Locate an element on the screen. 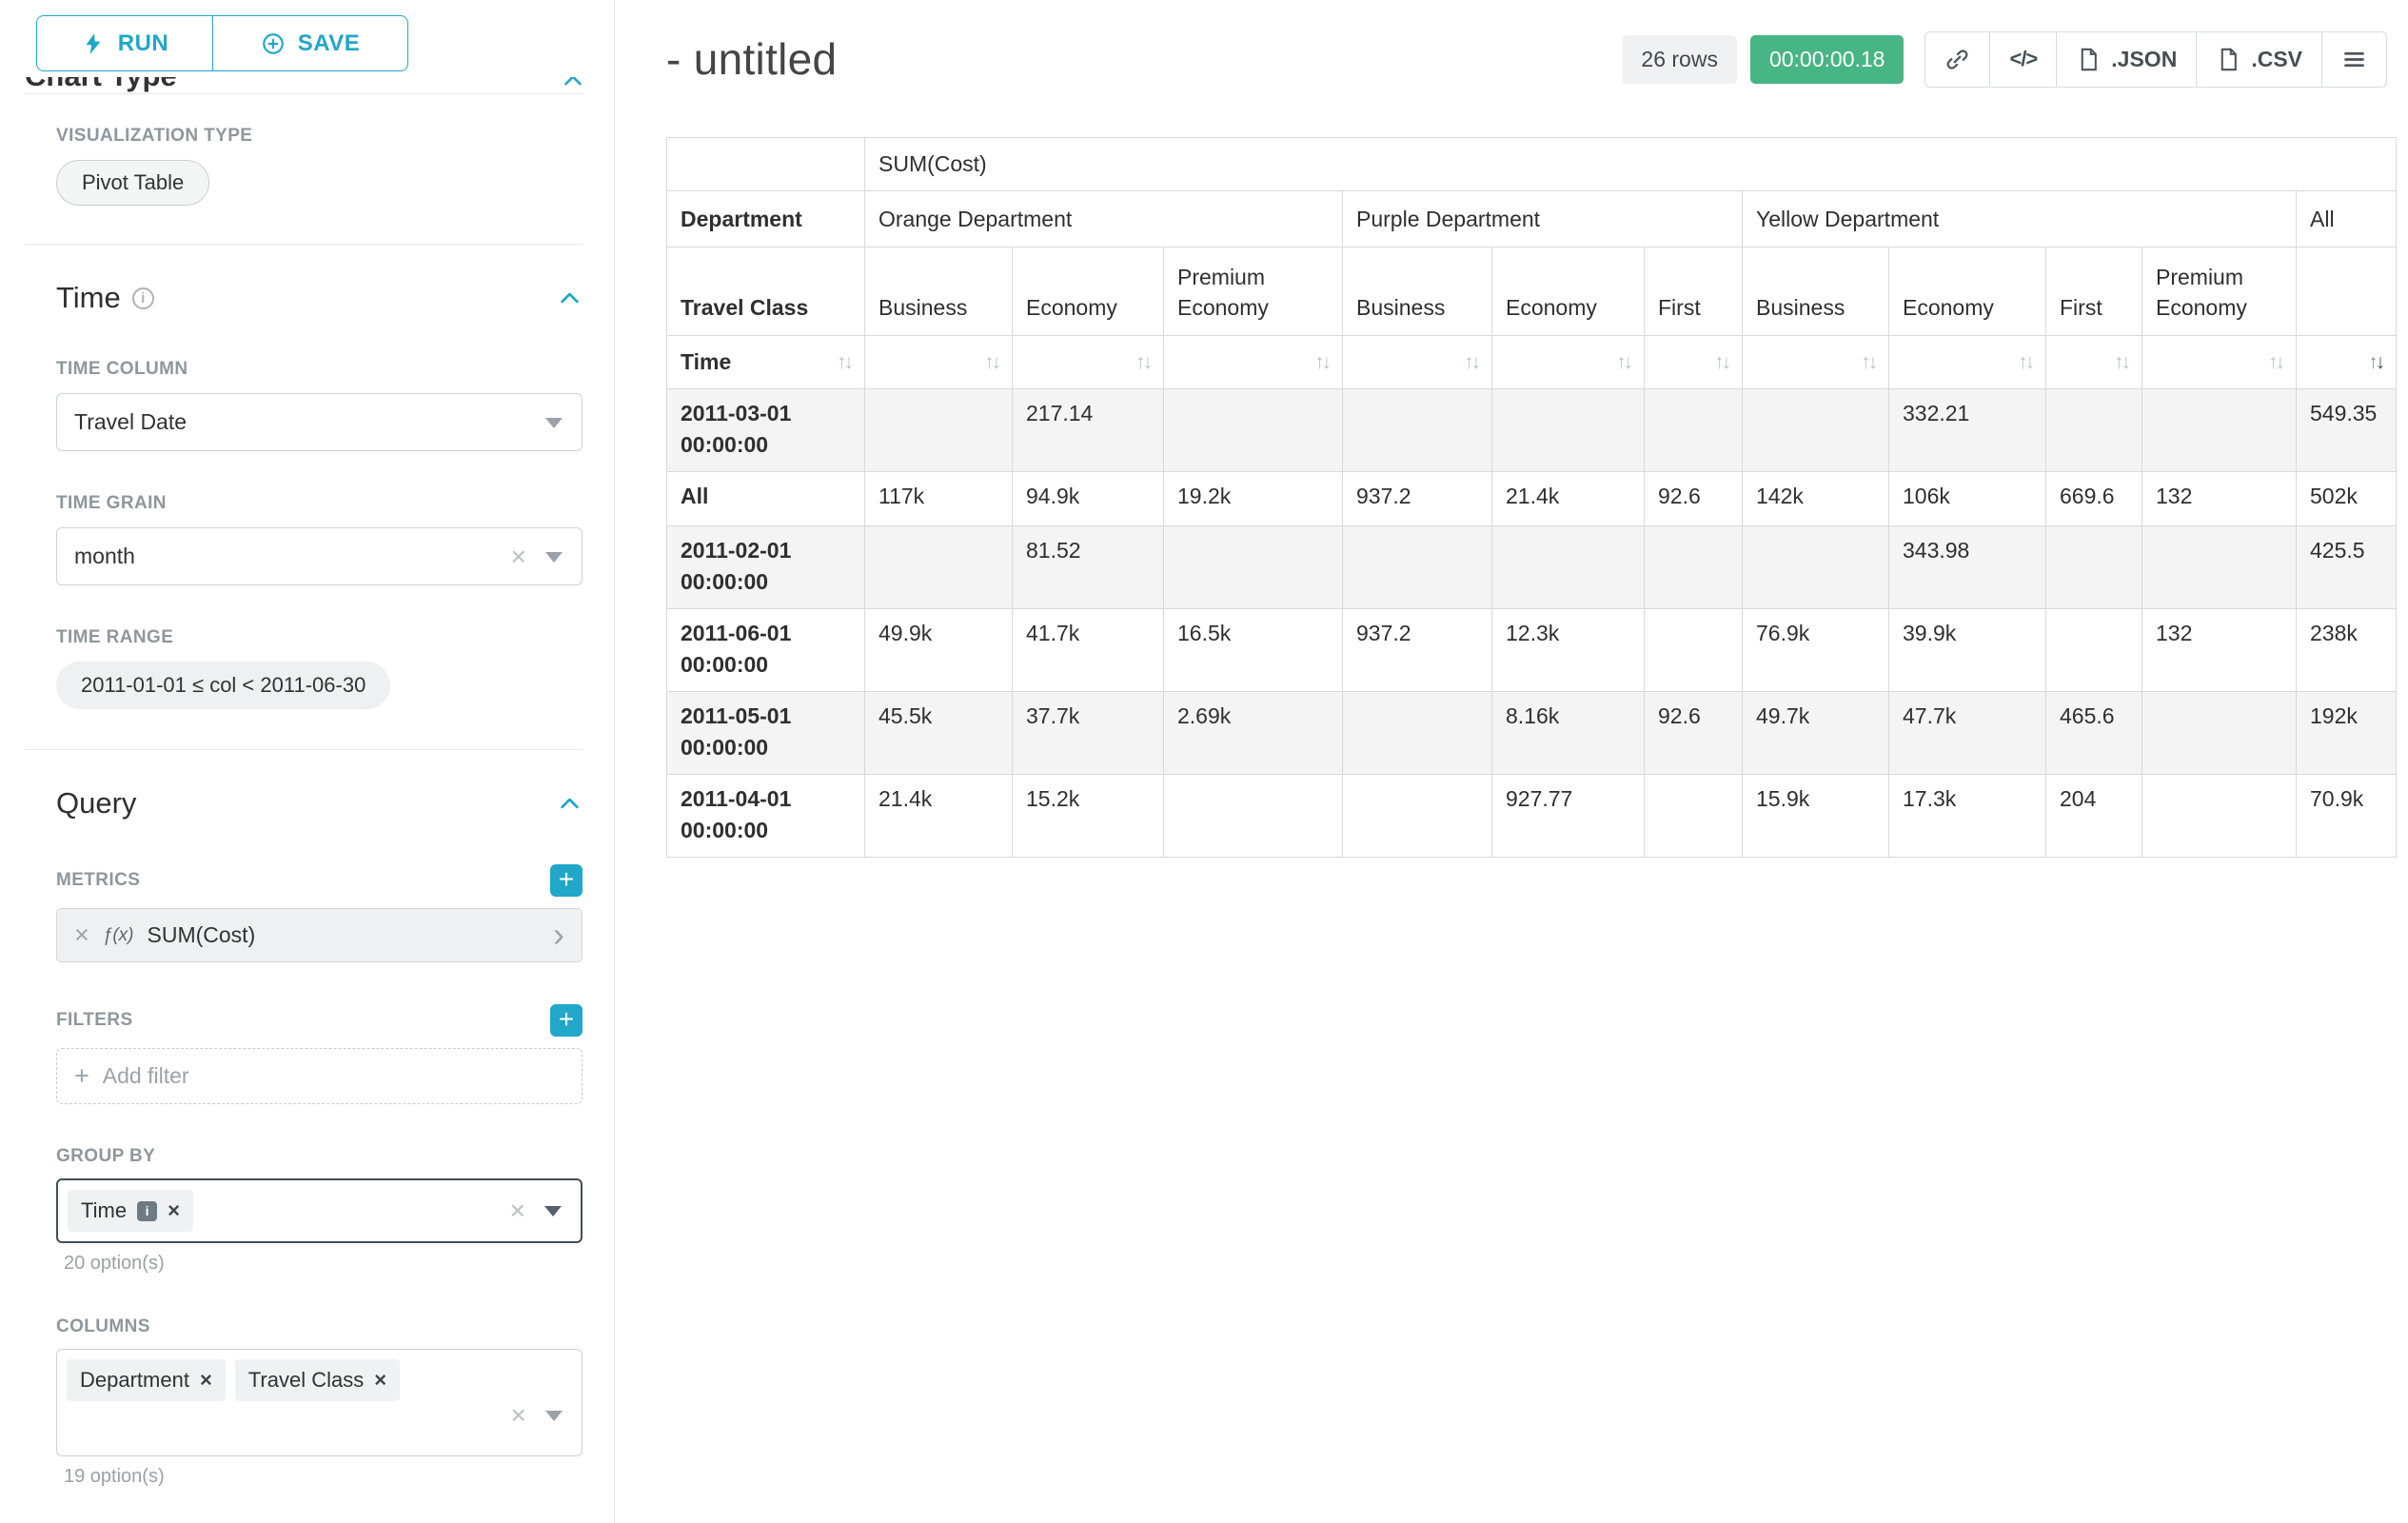  time-range-label: TIME RANGE is located at coordinates (115, 637).